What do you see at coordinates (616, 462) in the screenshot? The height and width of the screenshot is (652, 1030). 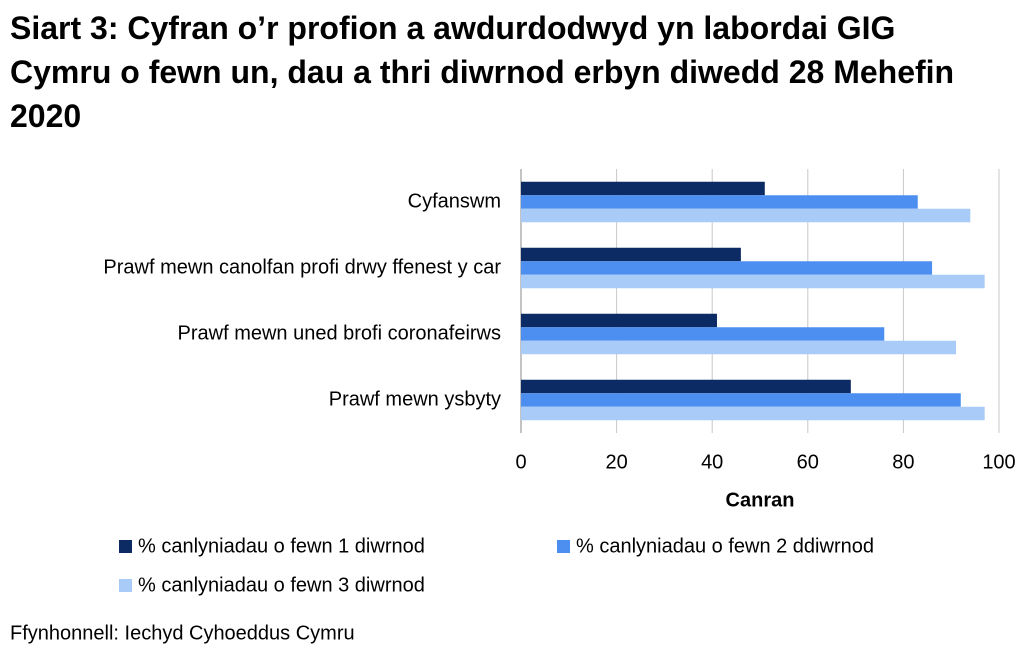 I see `x-tick-label: 20` at bounding box center [616, 462].